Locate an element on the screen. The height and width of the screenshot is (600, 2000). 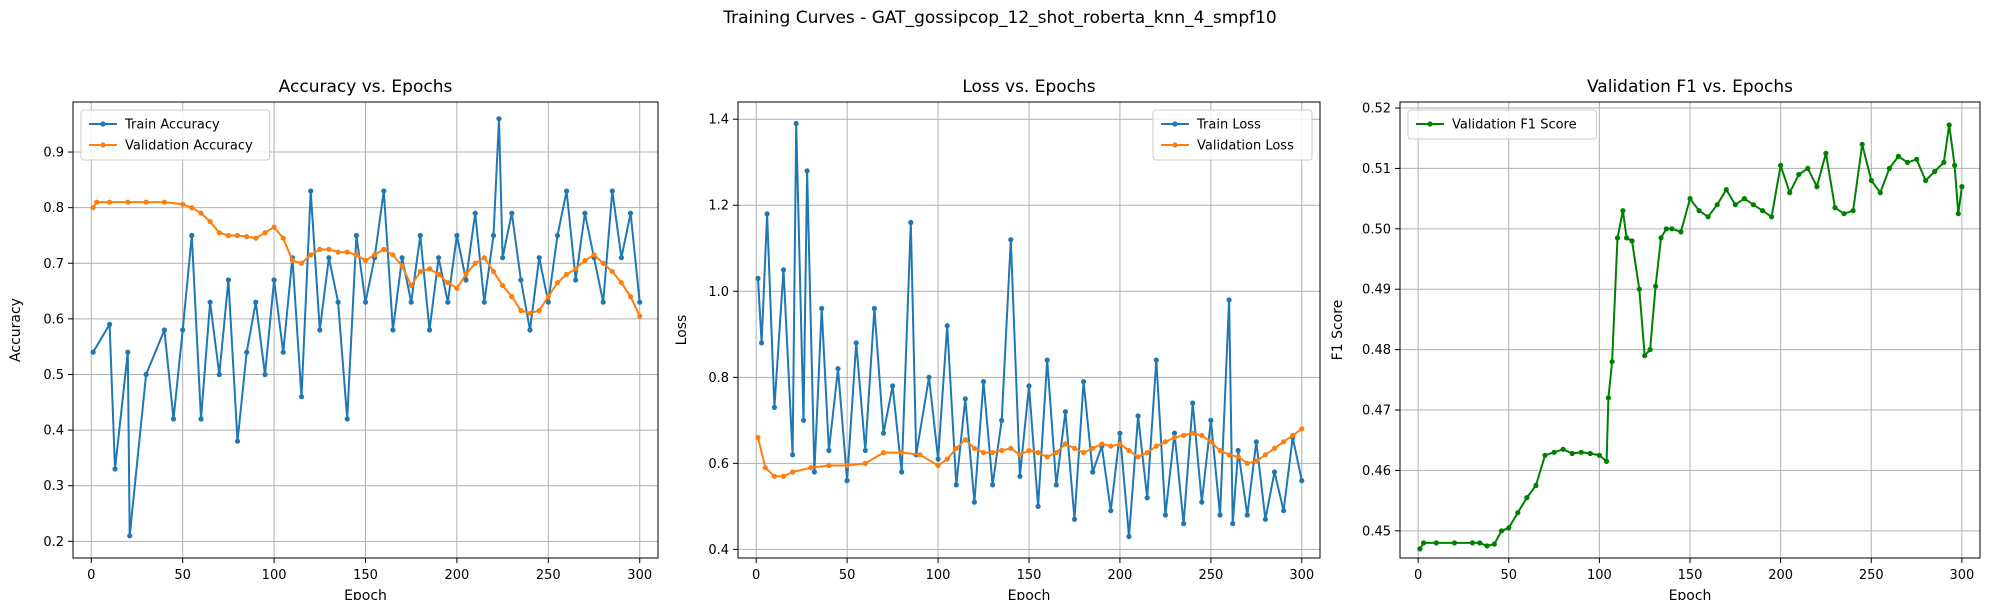
y-tick-label: 0.52 is located at coordinates (1376, 109).